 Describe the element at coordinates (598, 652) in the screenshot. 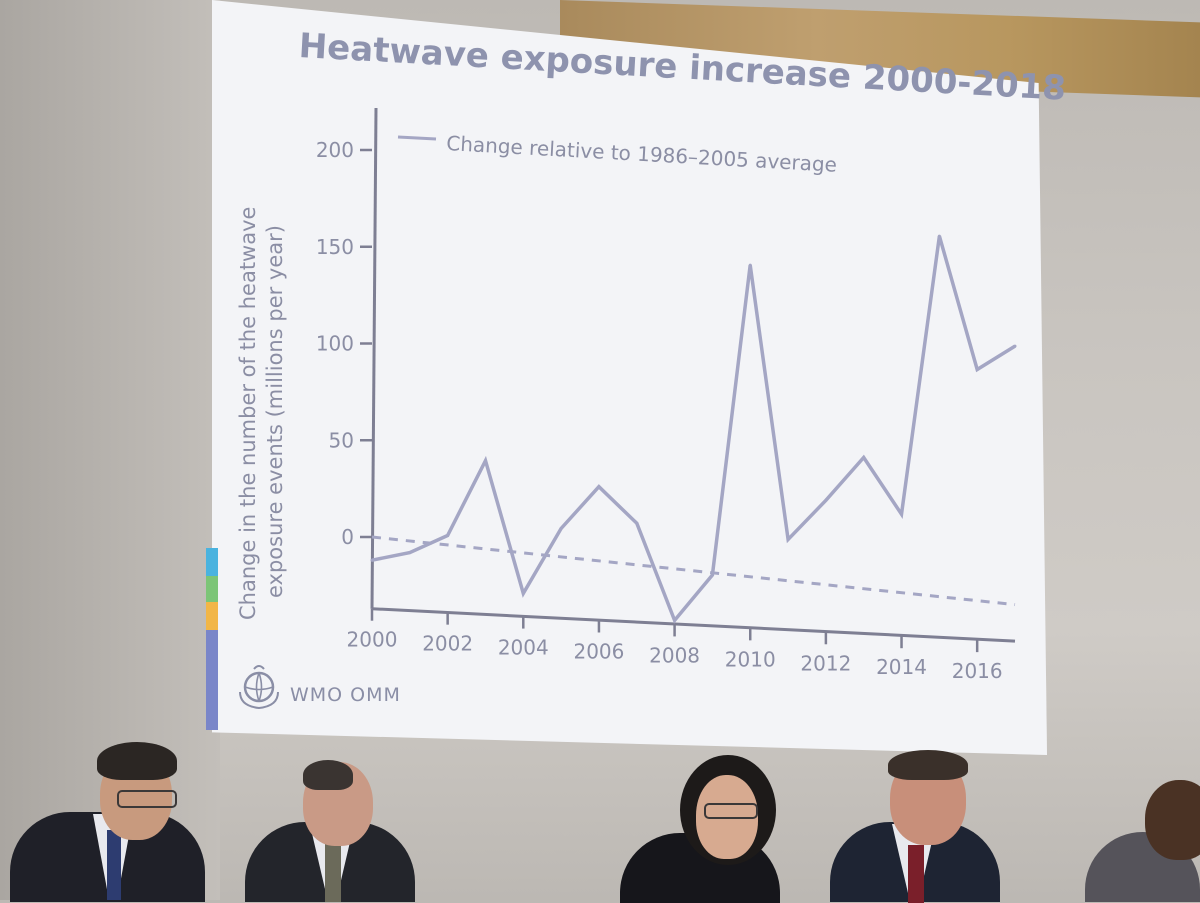

I see `x-tick-label: 2006` at that location.